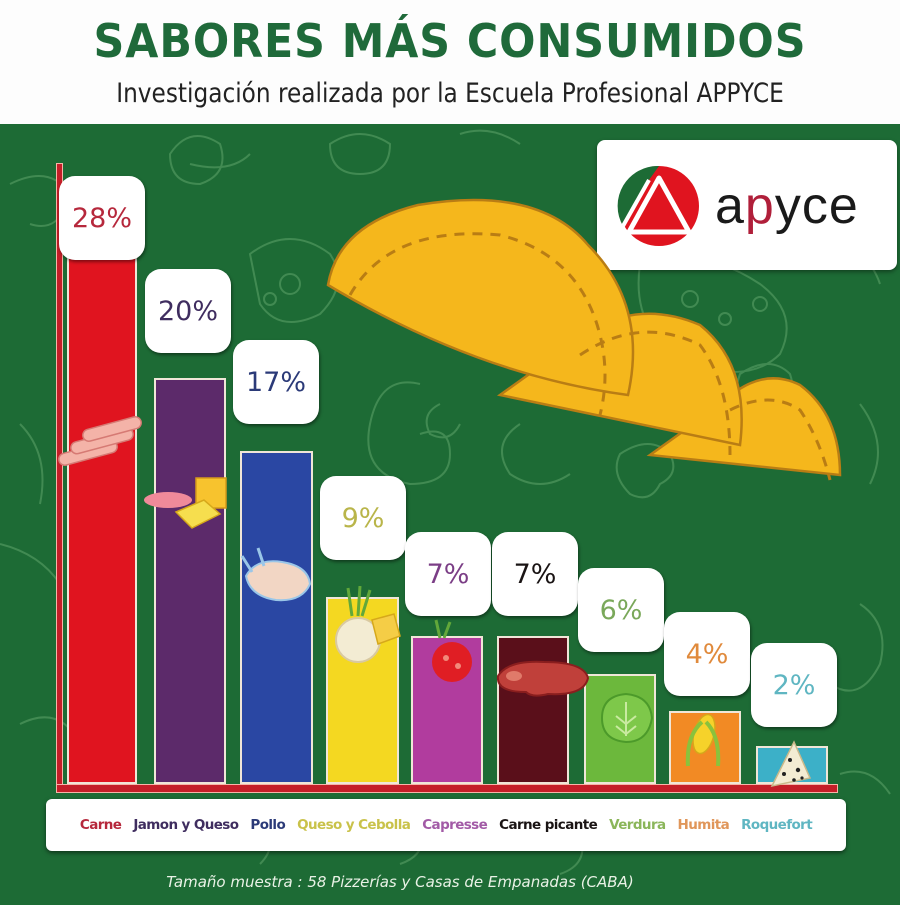 This screenshot has width=900, height=905. What do you see at coordinates (276, 617) in the screenshot?
I see `bar-pollo` at bounding box center [276, 617].